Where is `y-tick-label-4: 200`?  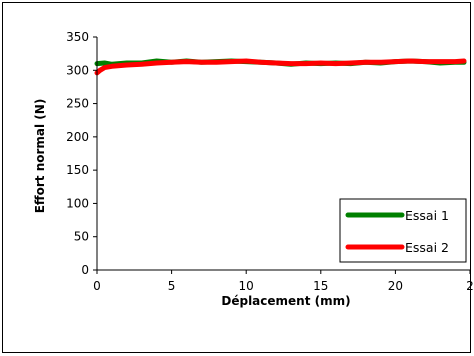
y-tick-label-4: 200 is located at coordinates (77, 137).